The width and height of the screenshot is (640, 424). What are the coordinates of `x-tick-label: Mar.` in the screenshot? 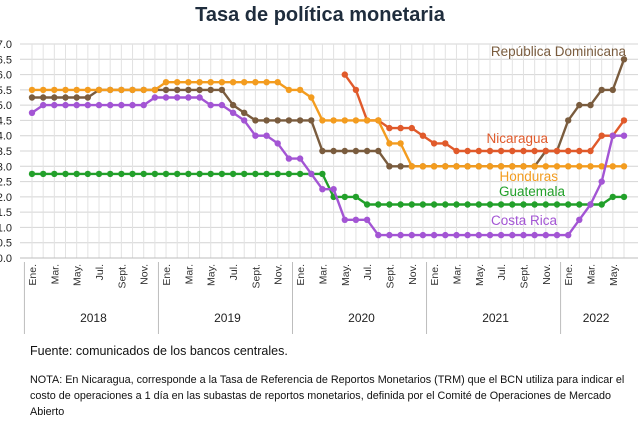 It's located at (592, 274).